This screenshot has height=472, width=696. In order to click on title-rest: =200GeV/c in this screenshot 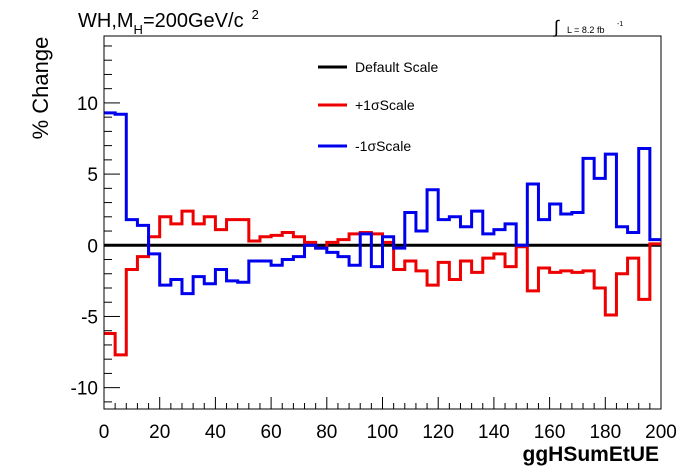, I will do `click(193, 21)`.